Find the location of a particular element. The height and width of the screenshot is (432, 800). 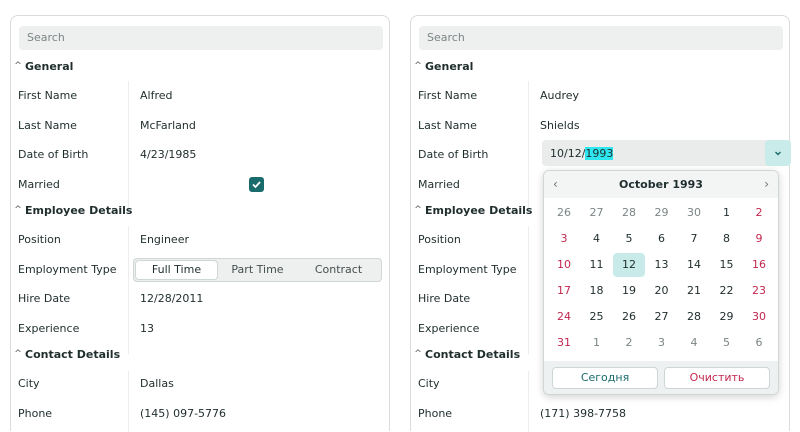

calendar-day: 13 is located at coordinates (661, 264).